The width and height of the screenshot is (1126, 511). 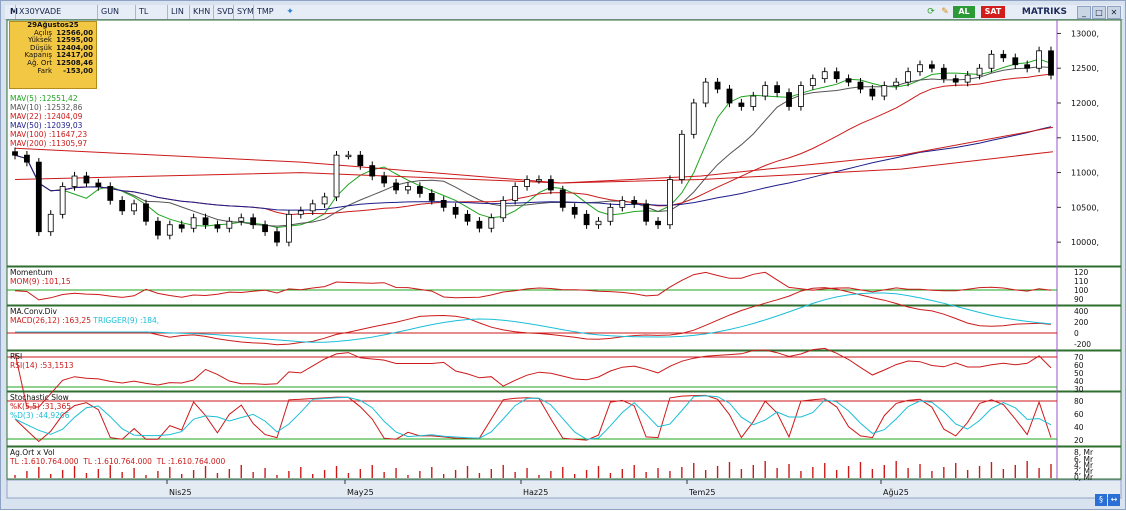 I want to click on sym-button: SYM, so click(x=245, y=12).